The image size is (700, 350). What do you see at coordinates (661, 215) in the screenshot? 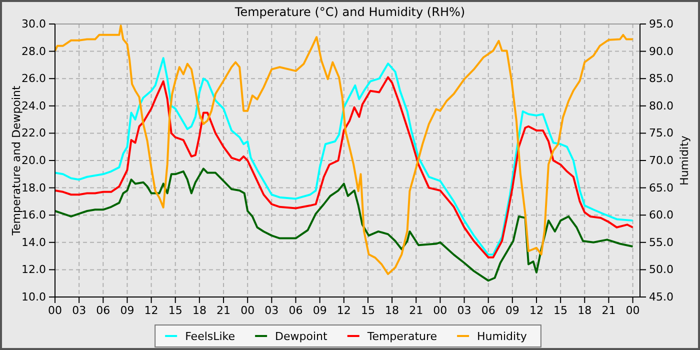
I see `y2-tick-label: 60.0` at bounding box center [661, 215].